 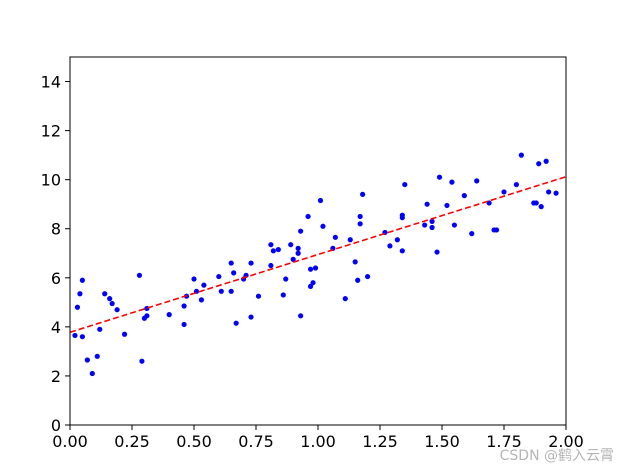 What do you see at coordinates (56, 376) in the screenshot?
I see `y-tick-label: 2` at bounding box center [56, 376].